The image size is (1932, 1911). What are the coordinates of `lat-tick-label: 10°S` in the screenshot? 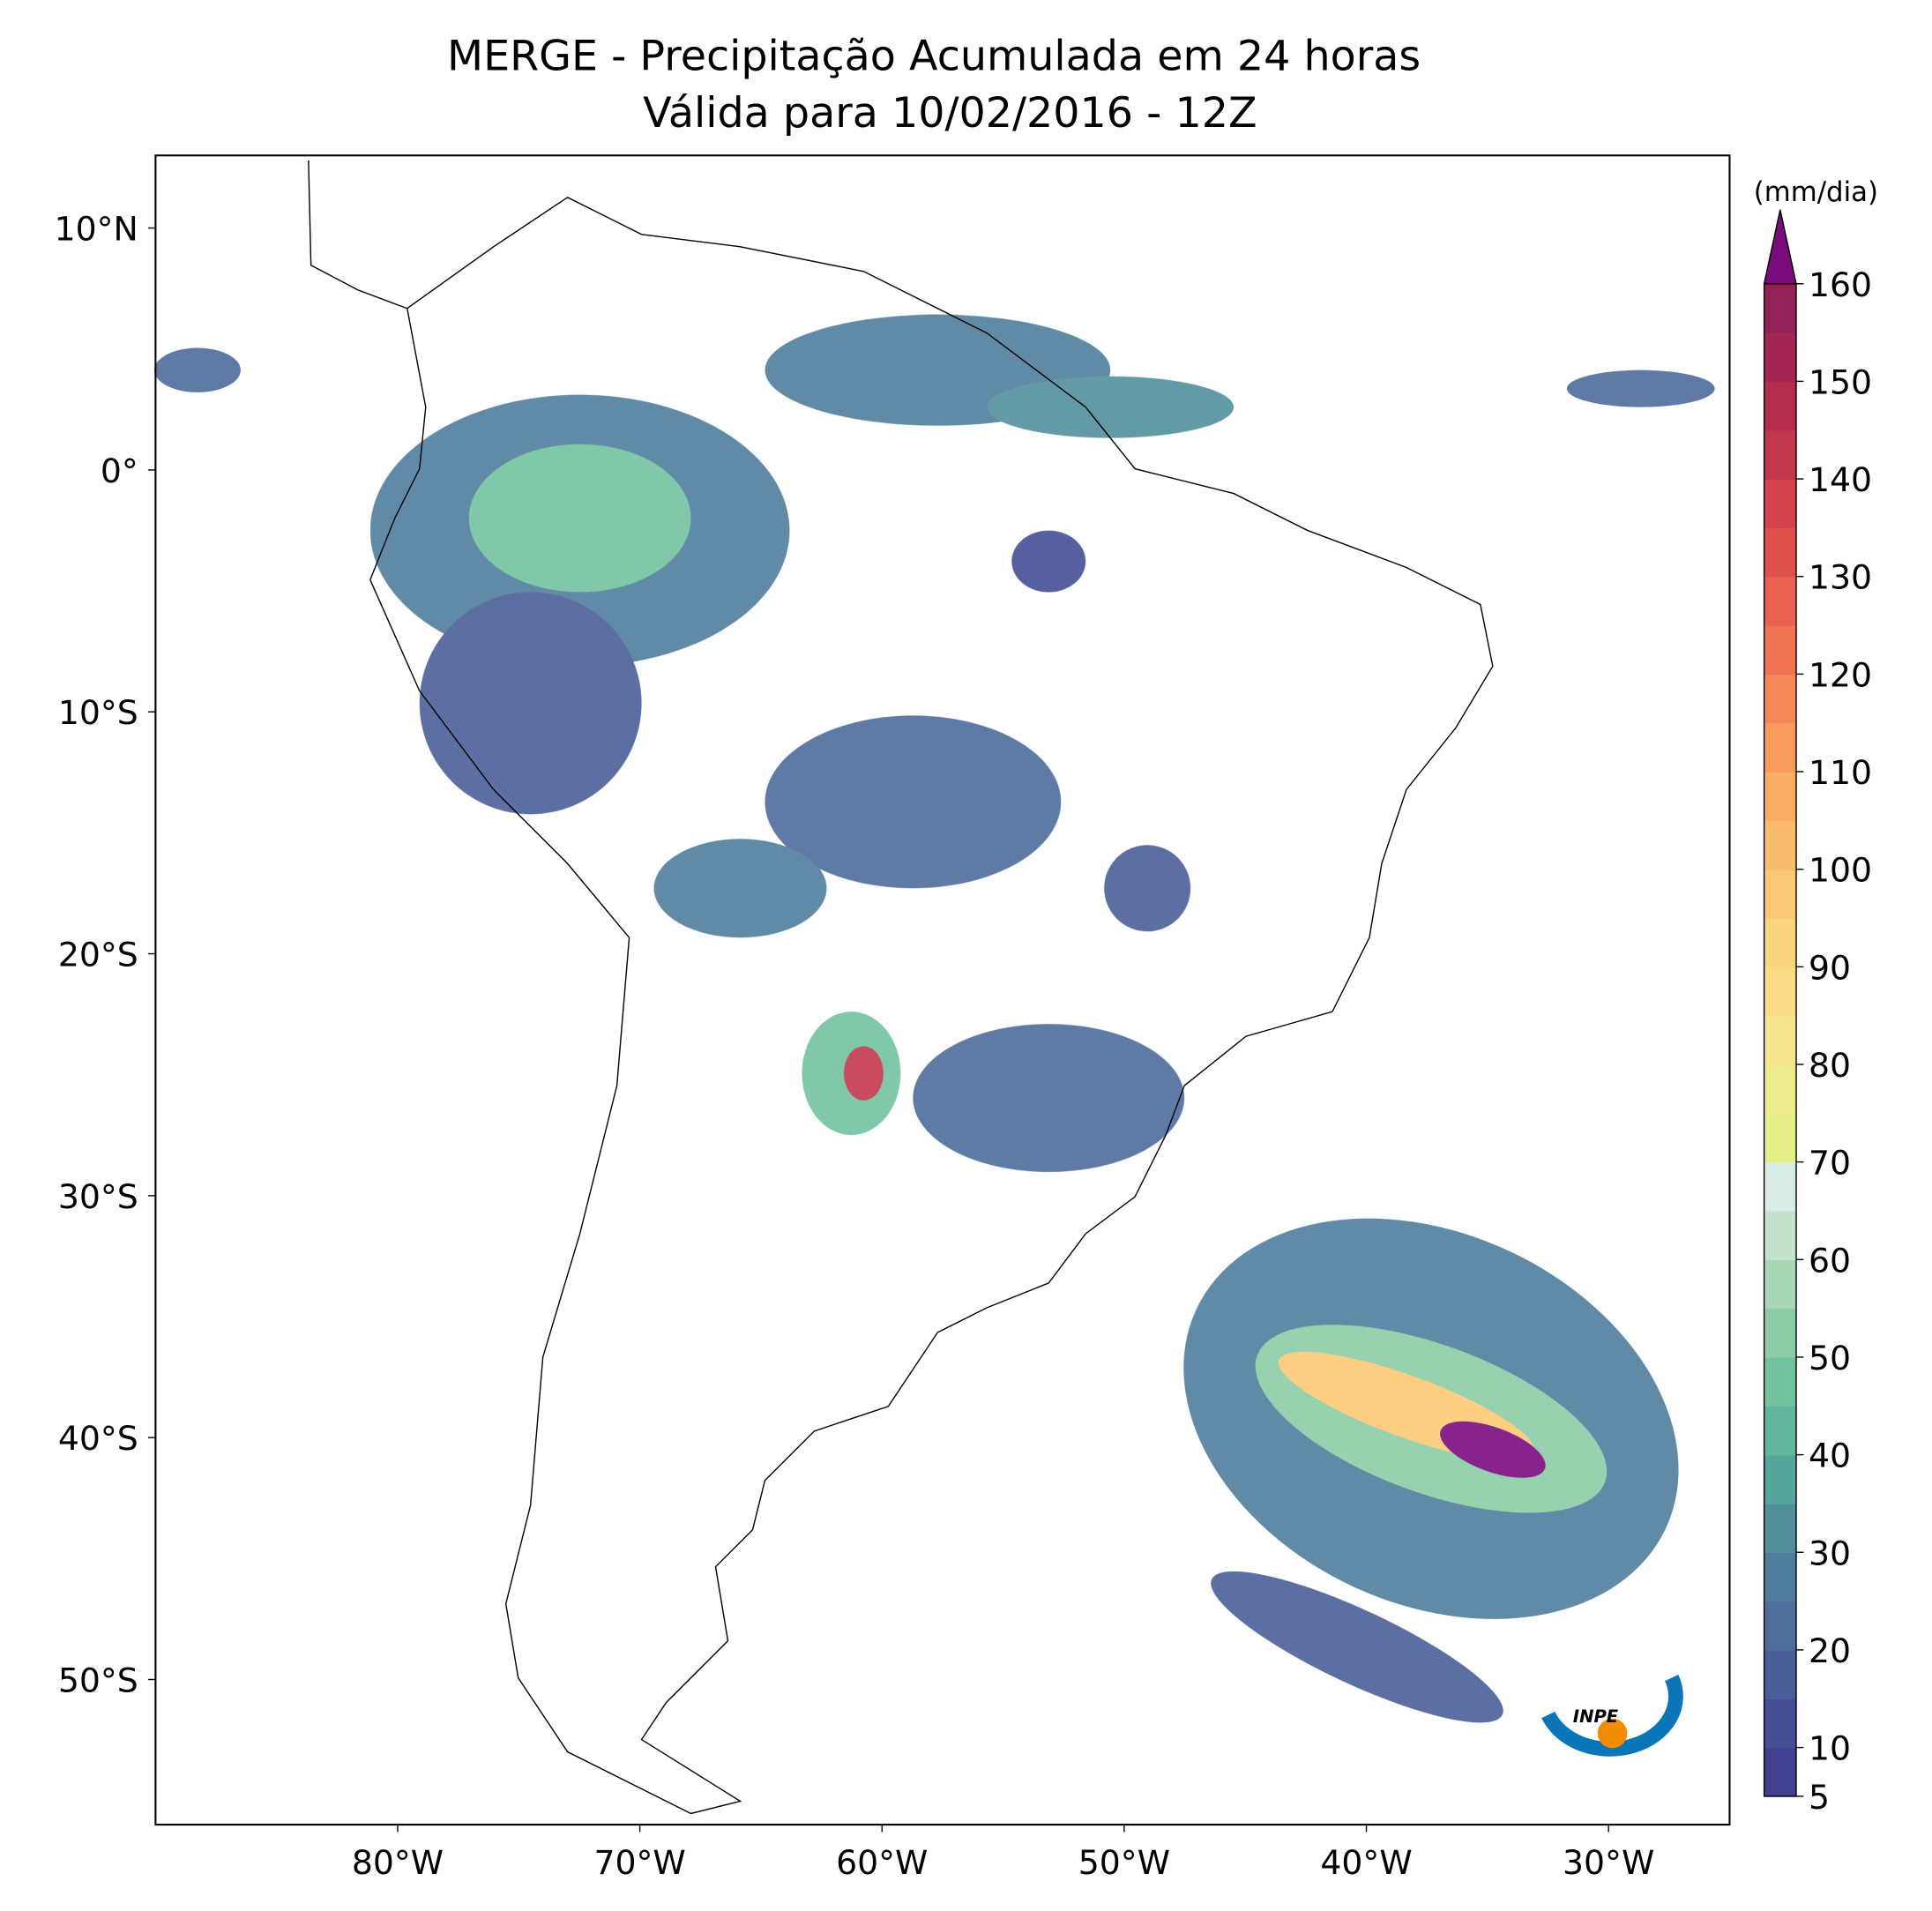 It's located at (98, 713).